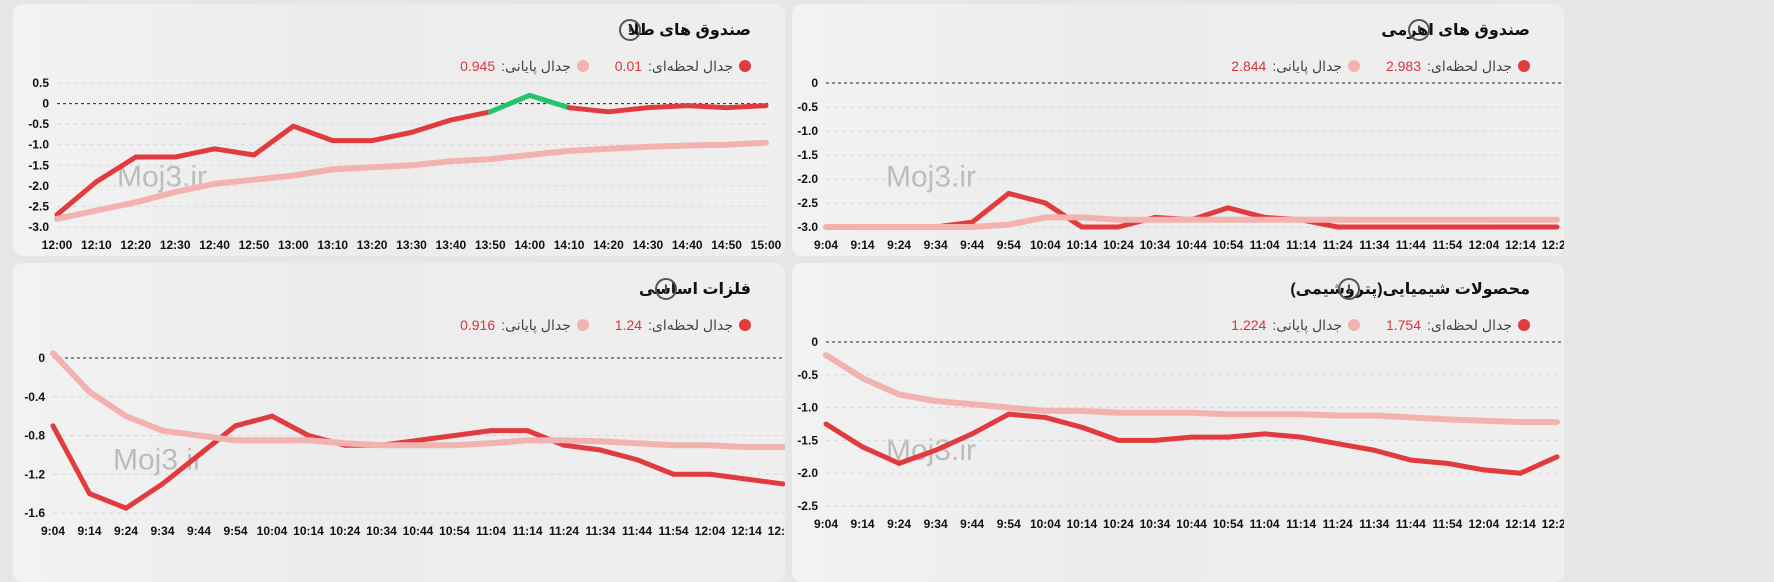 Image resolution: width=1774 pixels, height=582 pixels. I want to click on x-tick-label: 11:14, so click(1301, 524).